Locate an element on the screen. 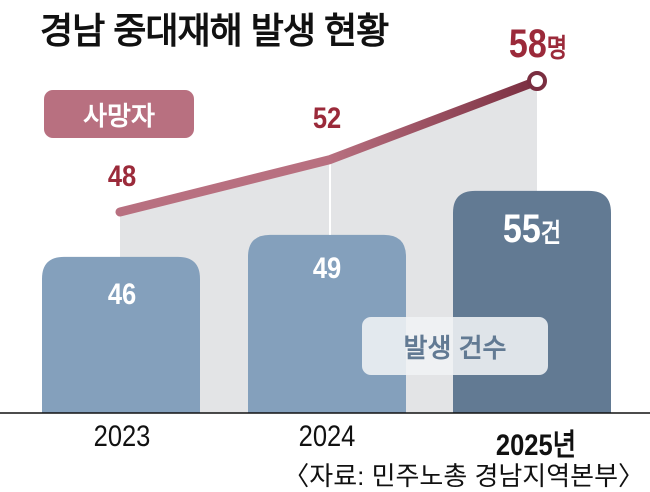 The height and width of the screenshot is (492, 650). line-point-2025년 is located at coordinates (537, 81).